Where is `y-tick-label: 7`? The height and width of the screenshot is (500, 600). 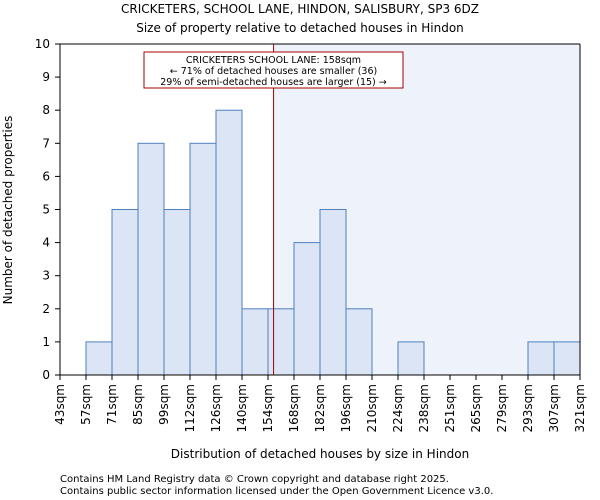
y-tick-label: 7 is located at coordinates (46, 143).